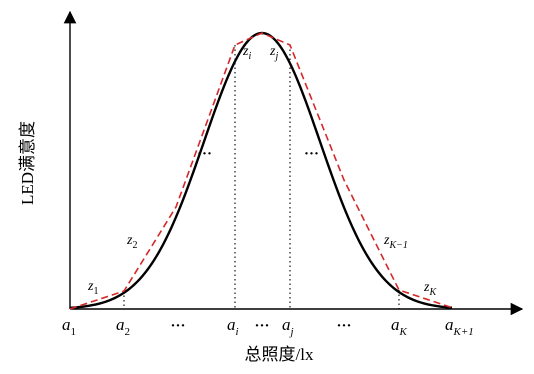 This screenshot has width=534, height=374. Describe the element at coordinates (246, 53) in the screenshot. I see `segment-label-zi: zi` at that location.